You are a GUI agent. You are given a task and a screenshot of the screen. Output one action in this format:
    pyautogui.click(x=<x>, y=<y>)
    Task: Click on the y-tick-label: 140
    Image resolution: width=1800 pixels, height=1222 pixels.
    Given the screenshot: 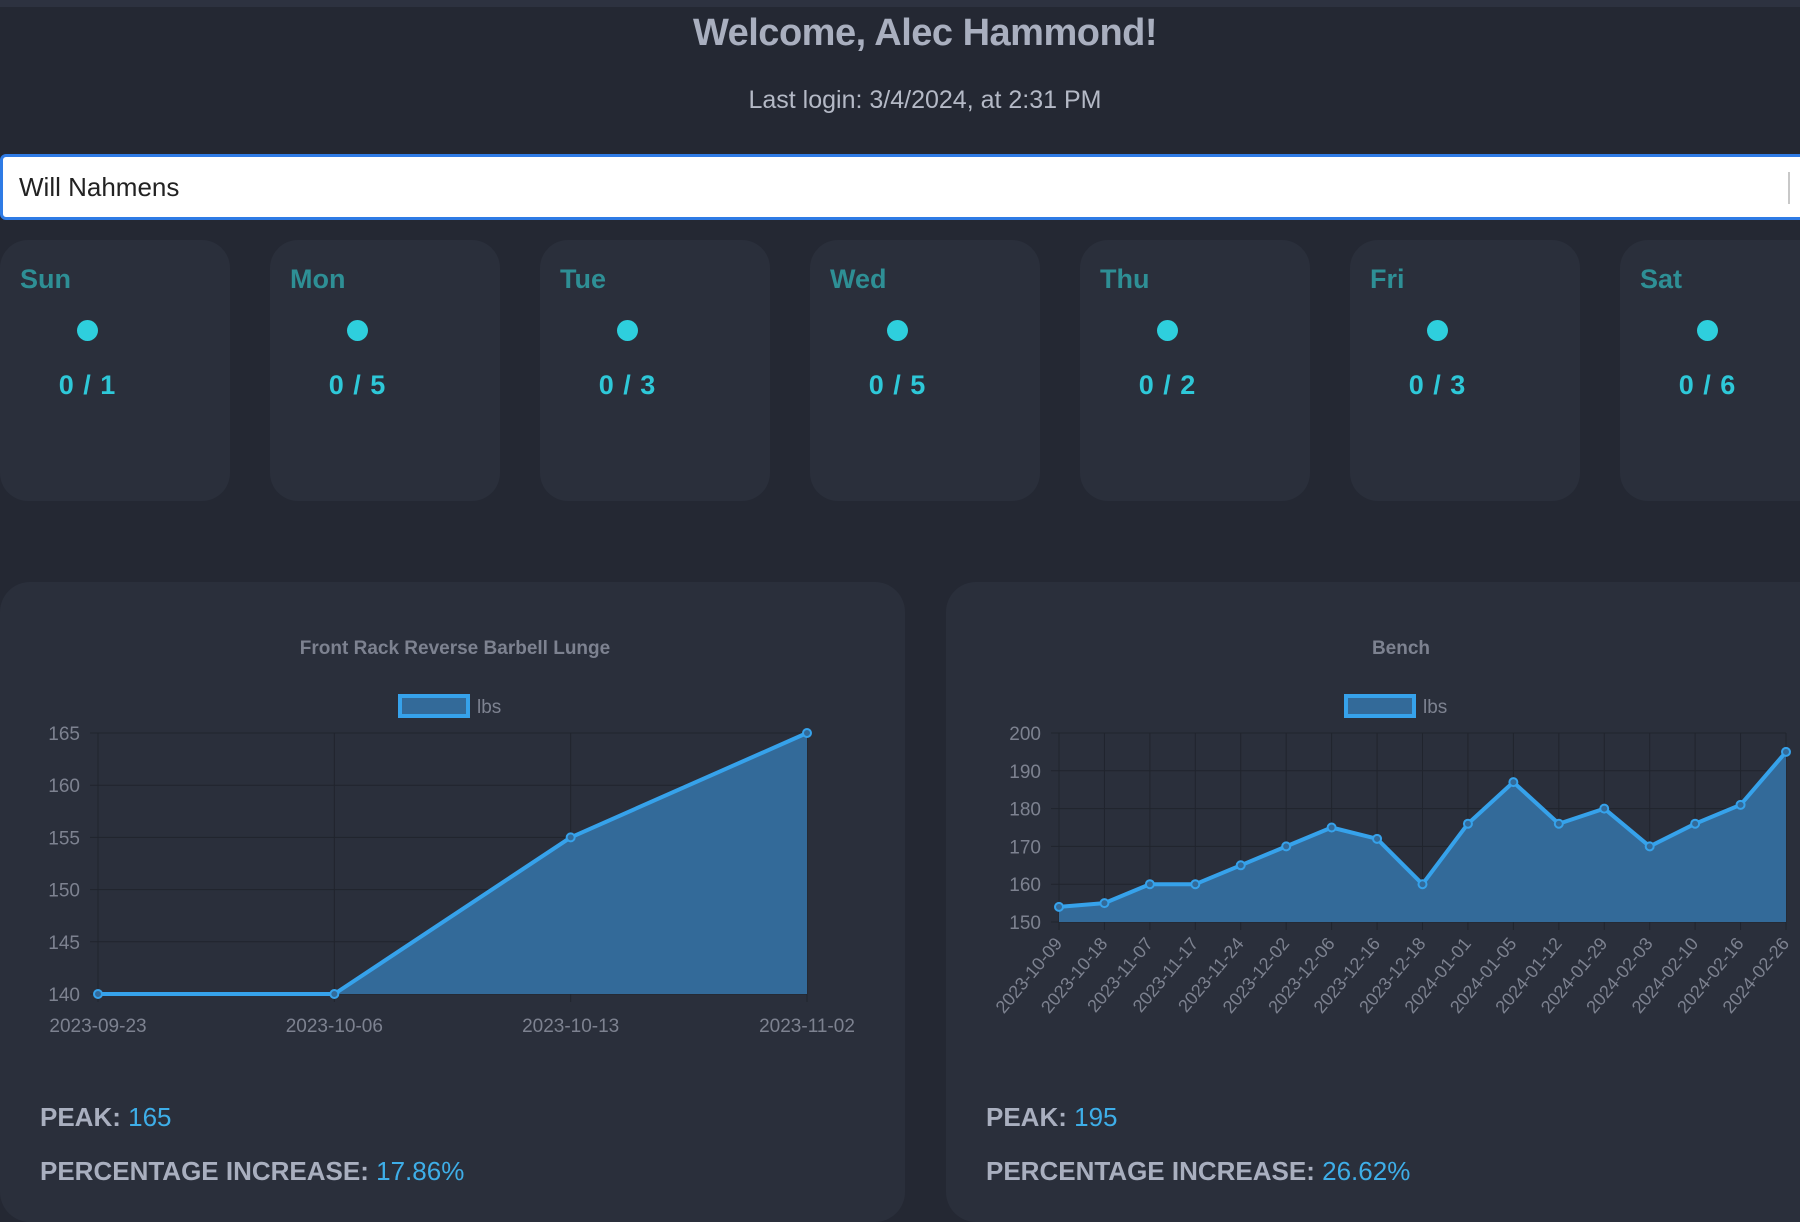 What is the action you would take?
    pyautogui.click(x=64, y=995)
    